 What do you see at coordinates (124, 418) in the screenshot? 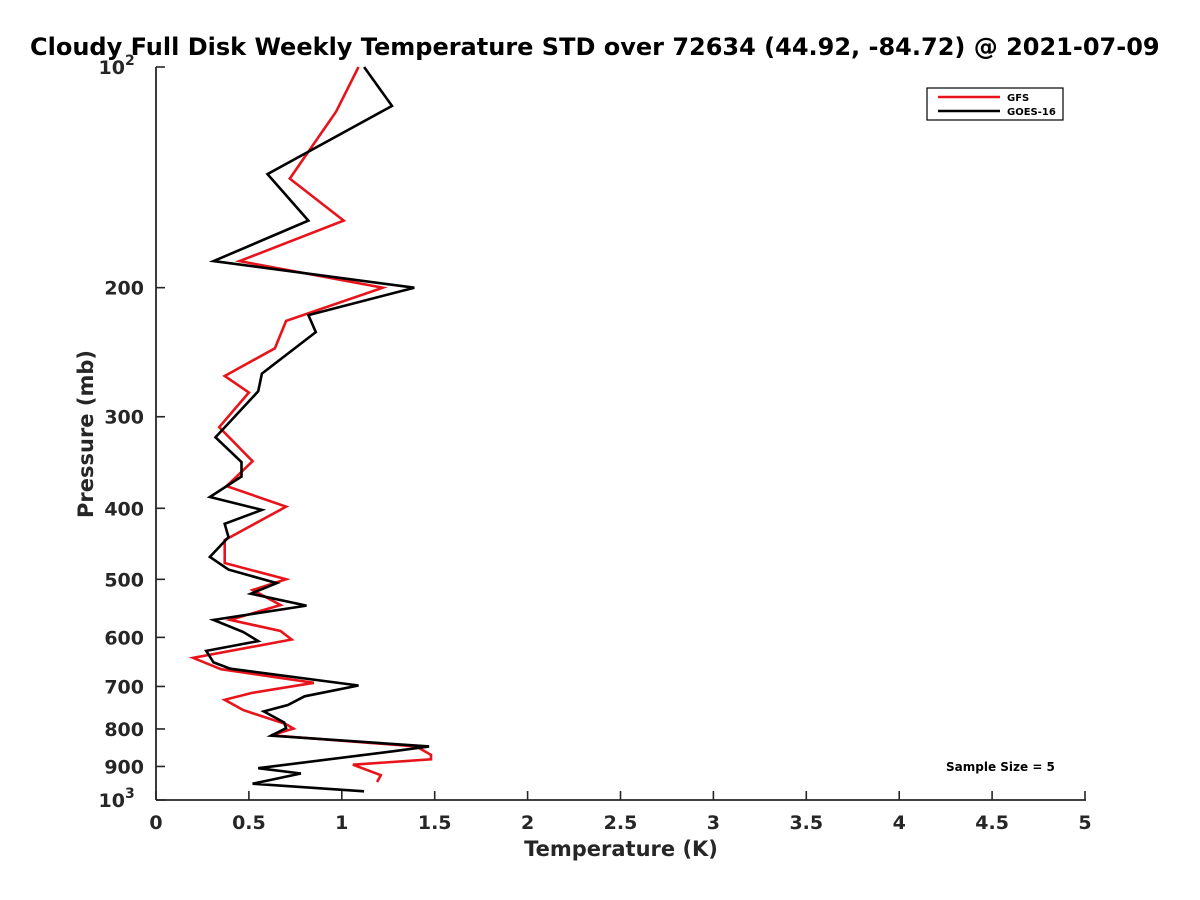
I see `y-tick-label: 300` at bounding box center [124, 418].